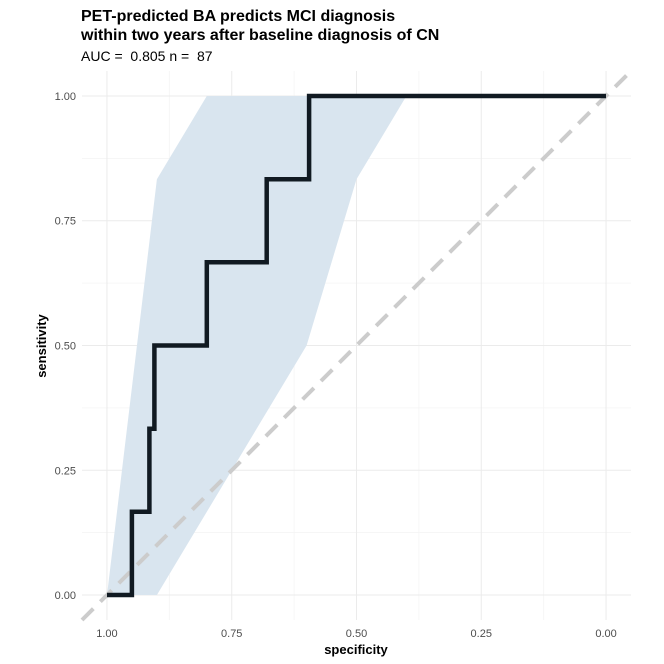 This screenshot has width=664, height=664. Describe the element at coordinates (65, 596) in the screenshot. I see `y-tick-label: 0.00` at that location.